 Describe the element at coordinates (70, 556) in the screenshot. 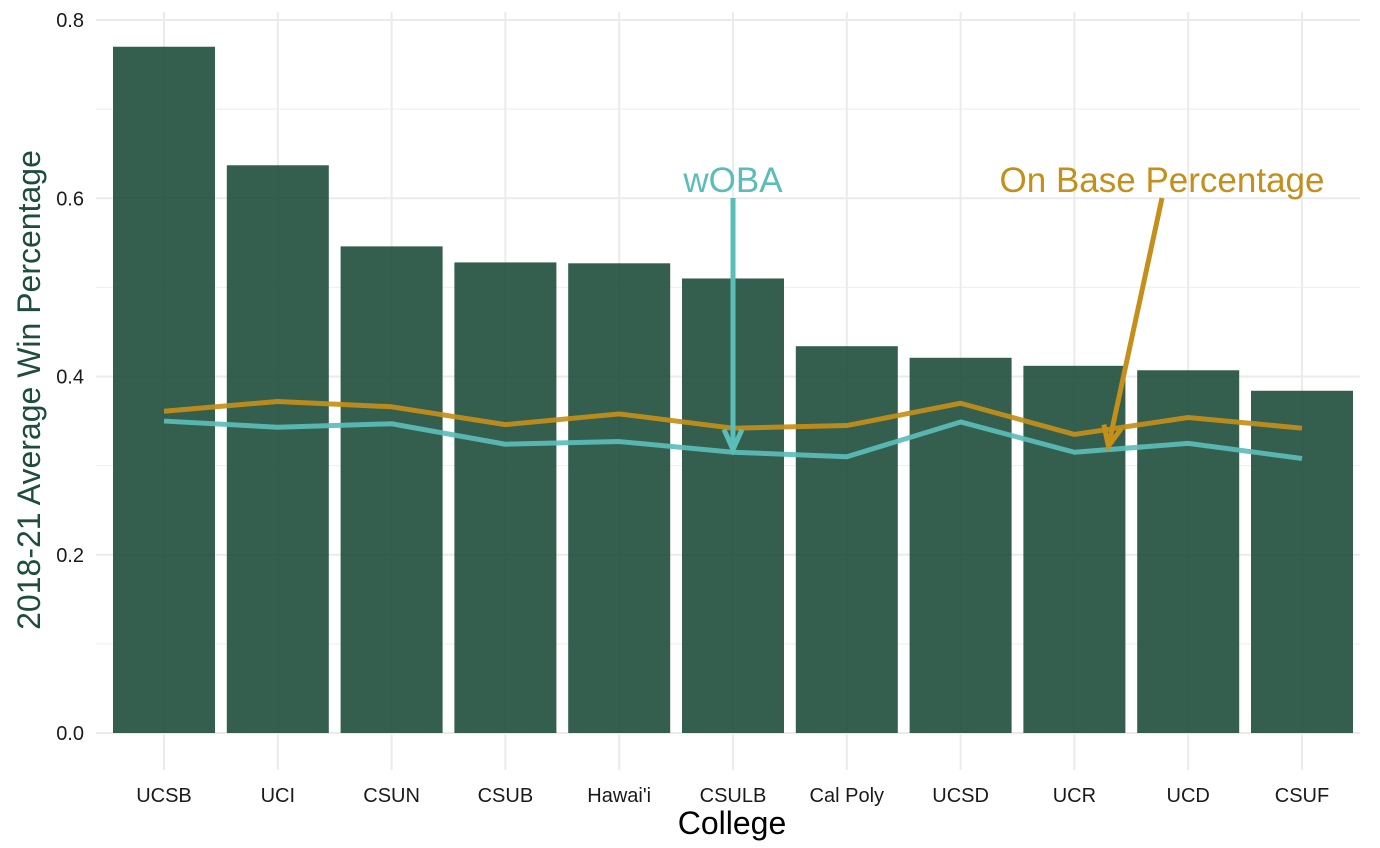

I see `y-tick-label: 0.2` at that location.